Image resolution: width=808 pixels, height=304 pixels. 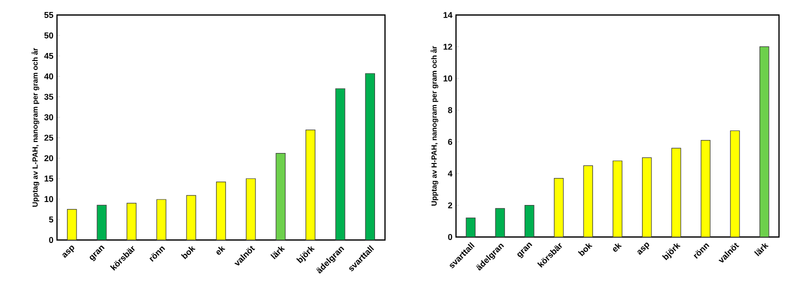 I want to click on y-tick-label: 45, so click(x=49, y=55).